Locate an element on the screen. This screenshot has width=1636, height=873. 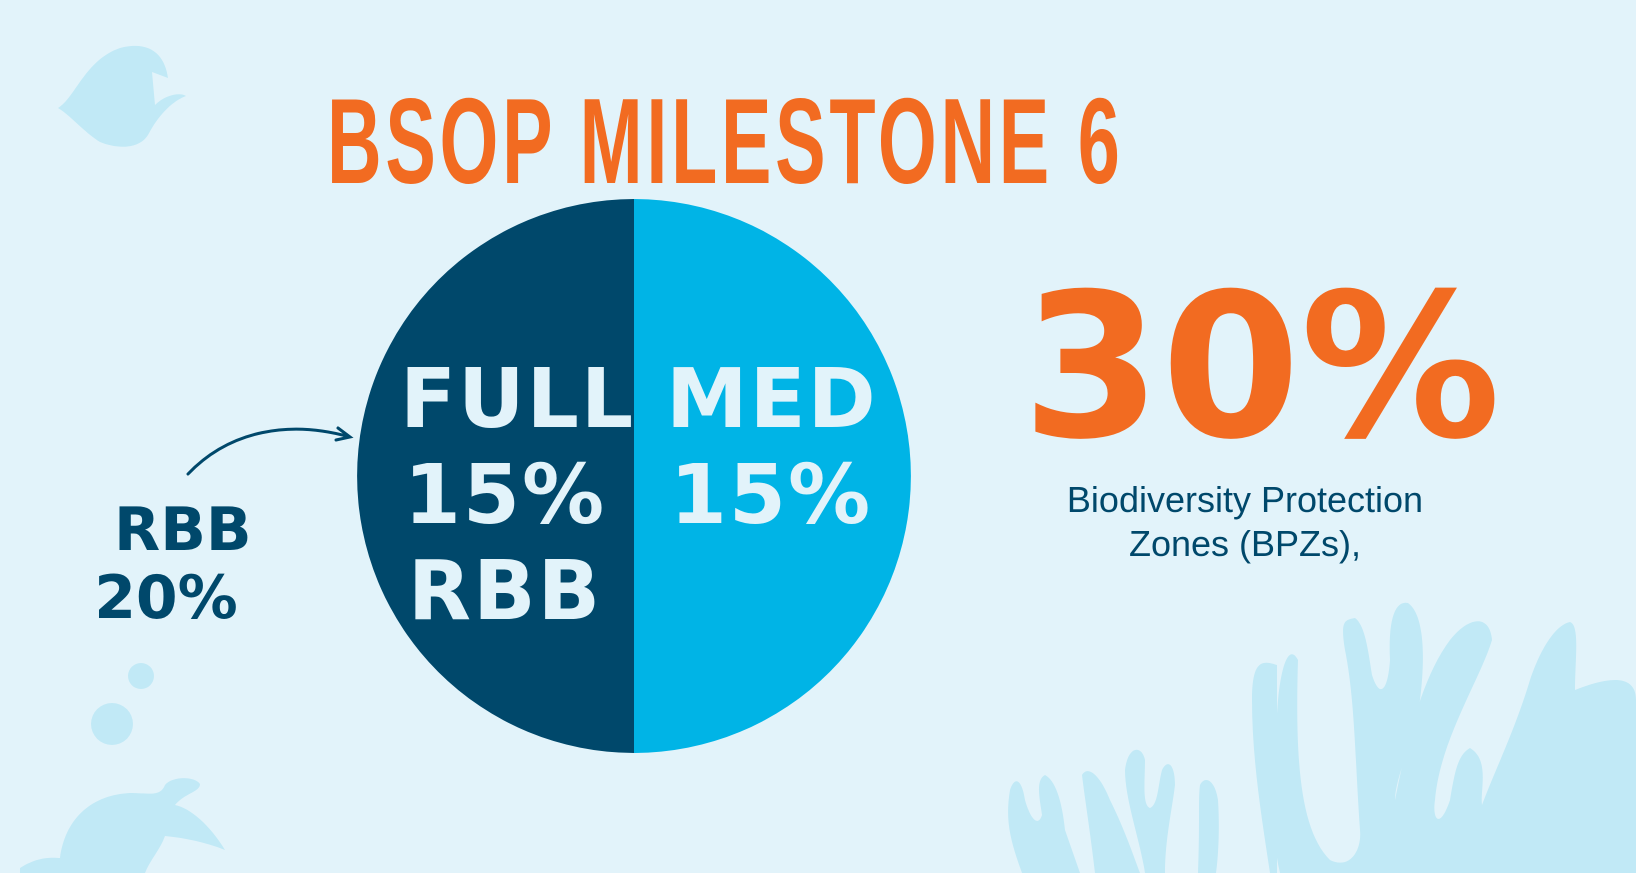
rbb-percent: 20% is located at coordinates (166, 598).